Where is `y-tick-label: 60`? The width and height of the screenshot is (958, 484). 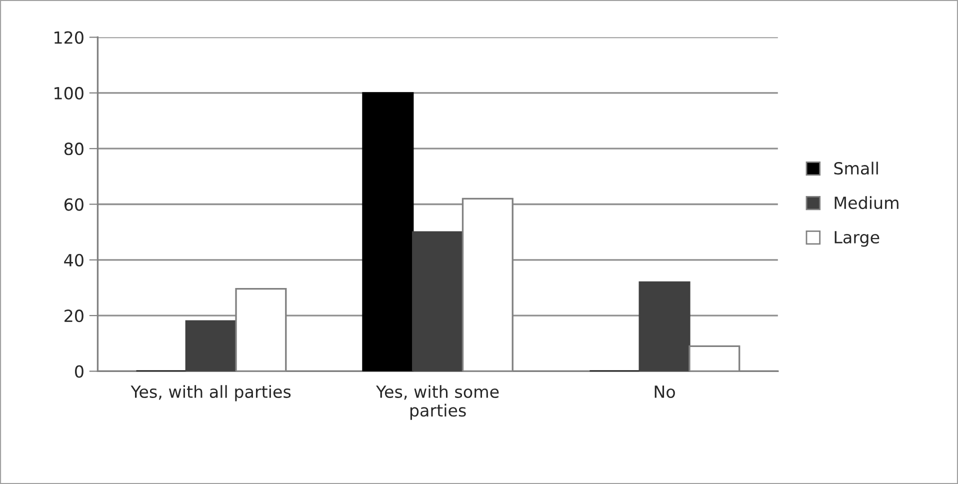 y-tick-label: 60 is located at coordinates (74, 204).